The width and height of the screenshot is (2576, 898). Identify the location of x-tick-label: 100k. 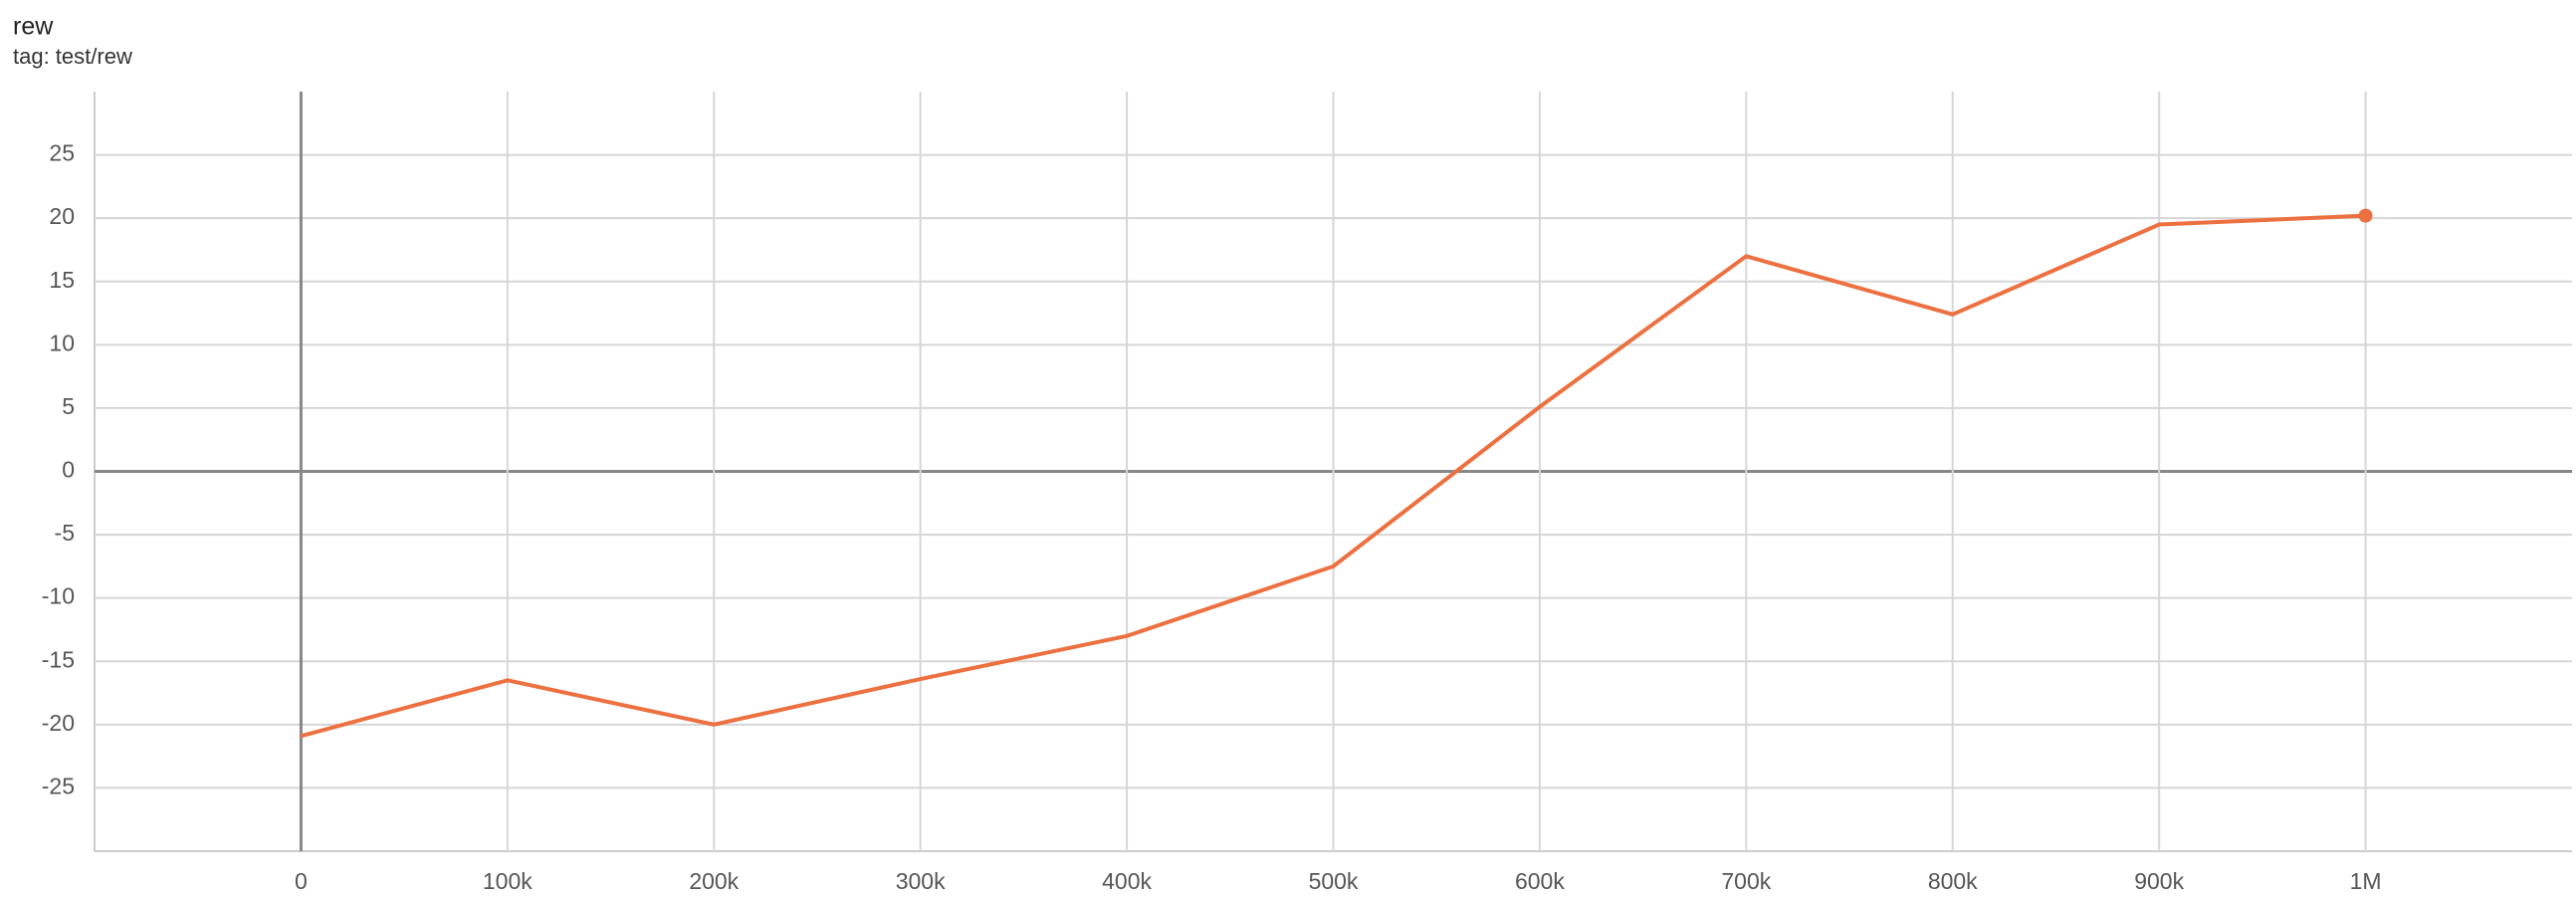
(508, 881).